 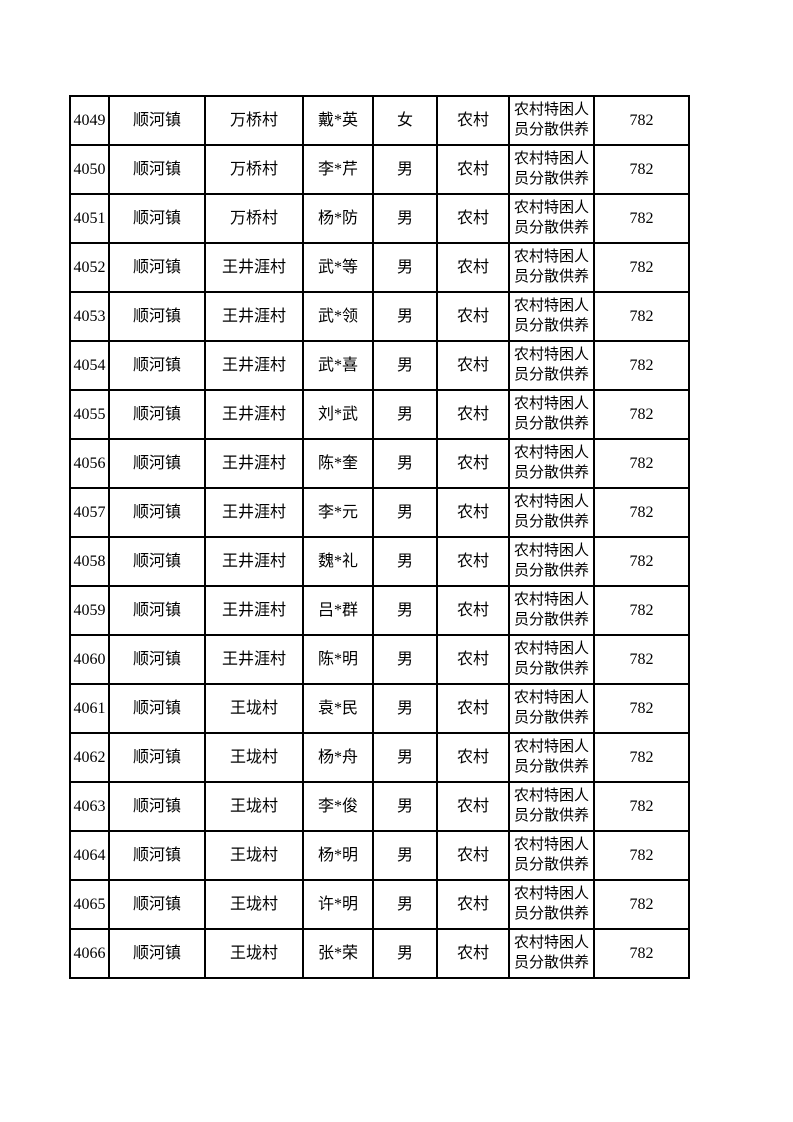 I want to click on table-row: 4051 顺河镇 万桥村 杨*防男农村 农村特困人员分散供养 782, so click(x=379, y=218).